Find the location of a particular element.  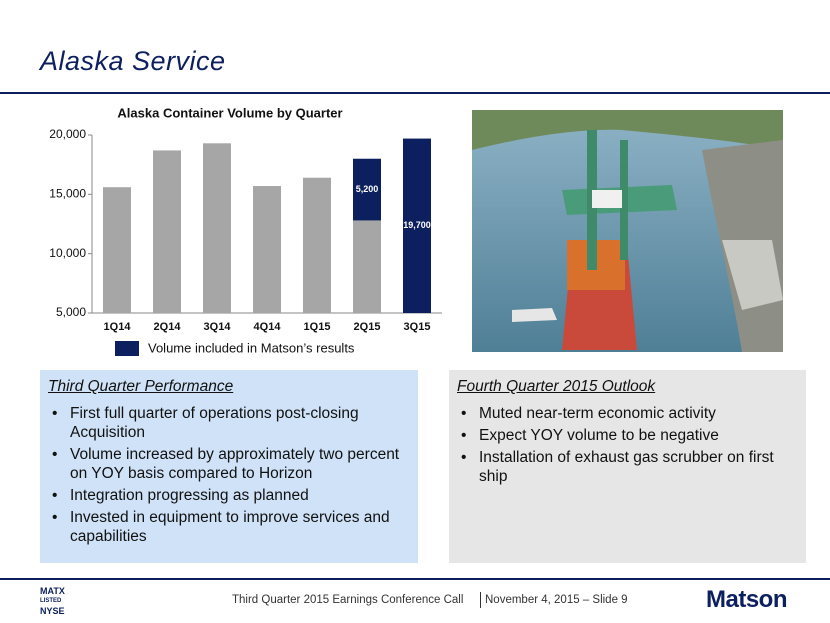

x-tick-label: 1Q14 is located at coordinates (118, 327).